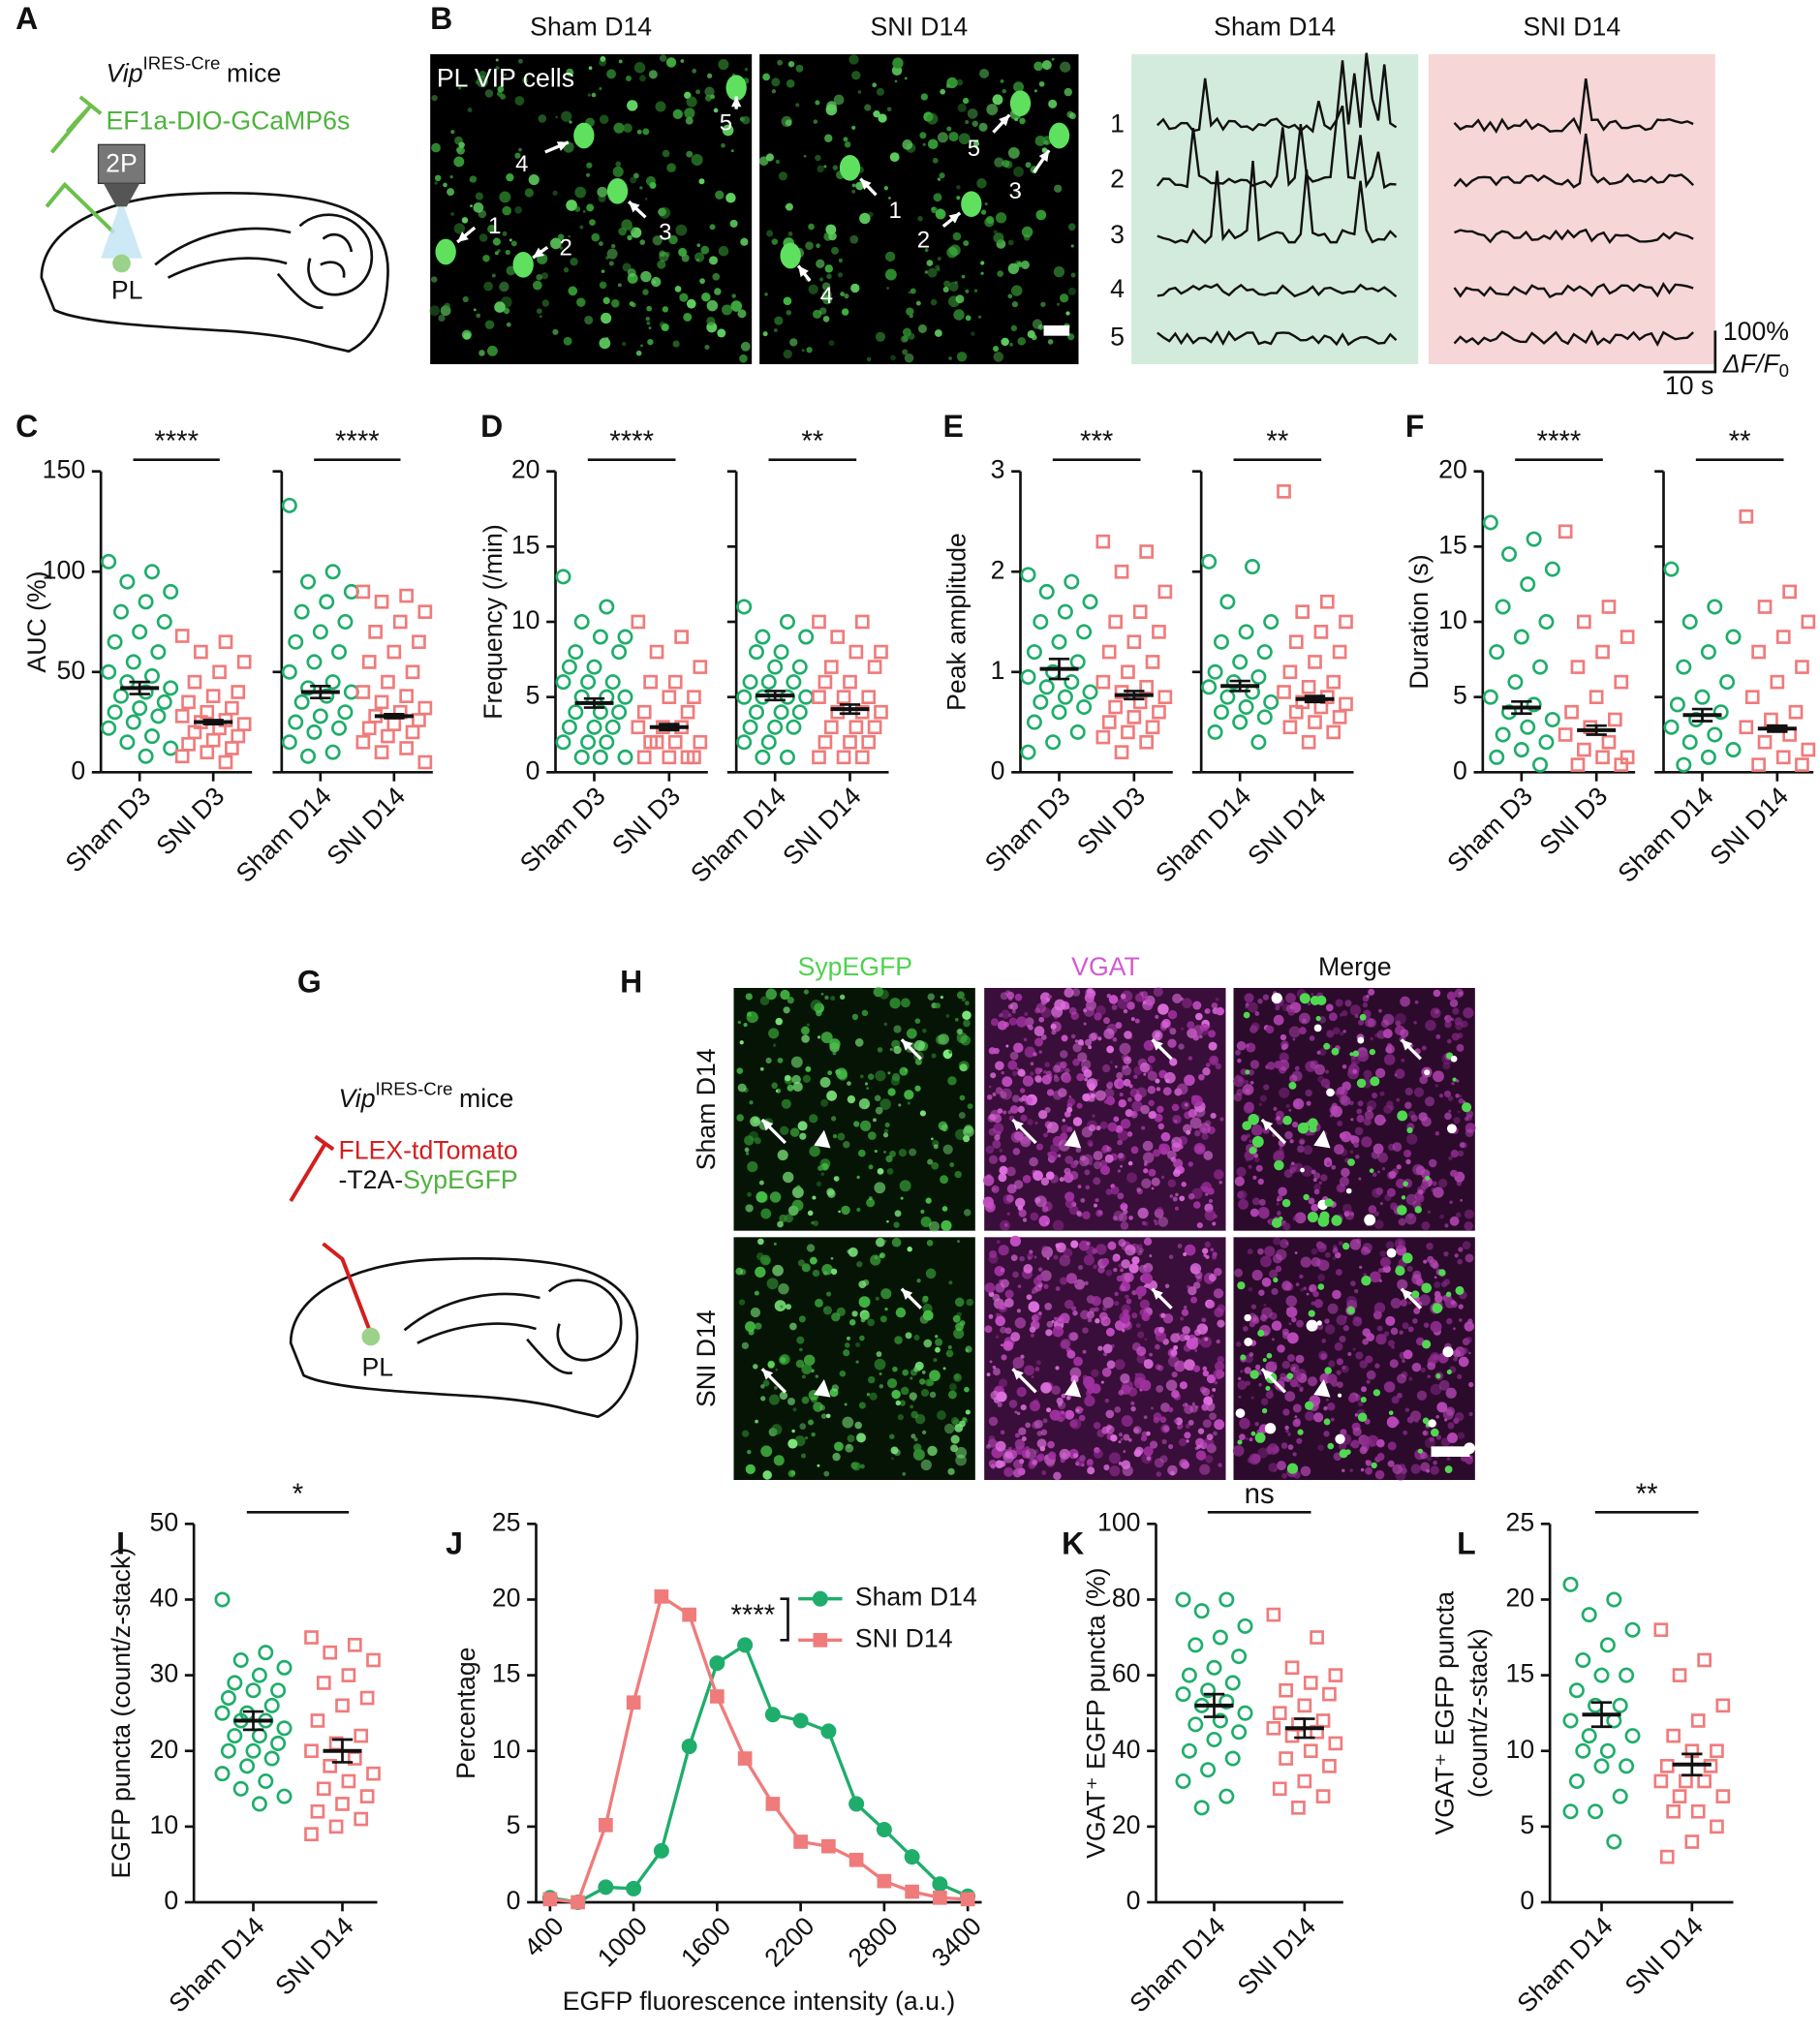  I want to click on y-axis-label: VGAT⁺ EGFP puncta, so click(1446, 1713).